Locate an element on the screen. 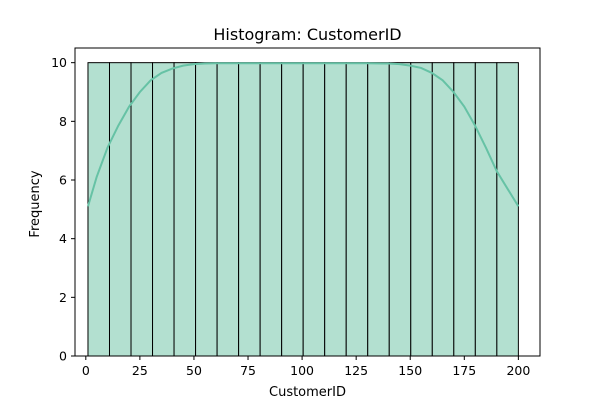  x-tick-label: 175 is located at coordinates (464, 370).